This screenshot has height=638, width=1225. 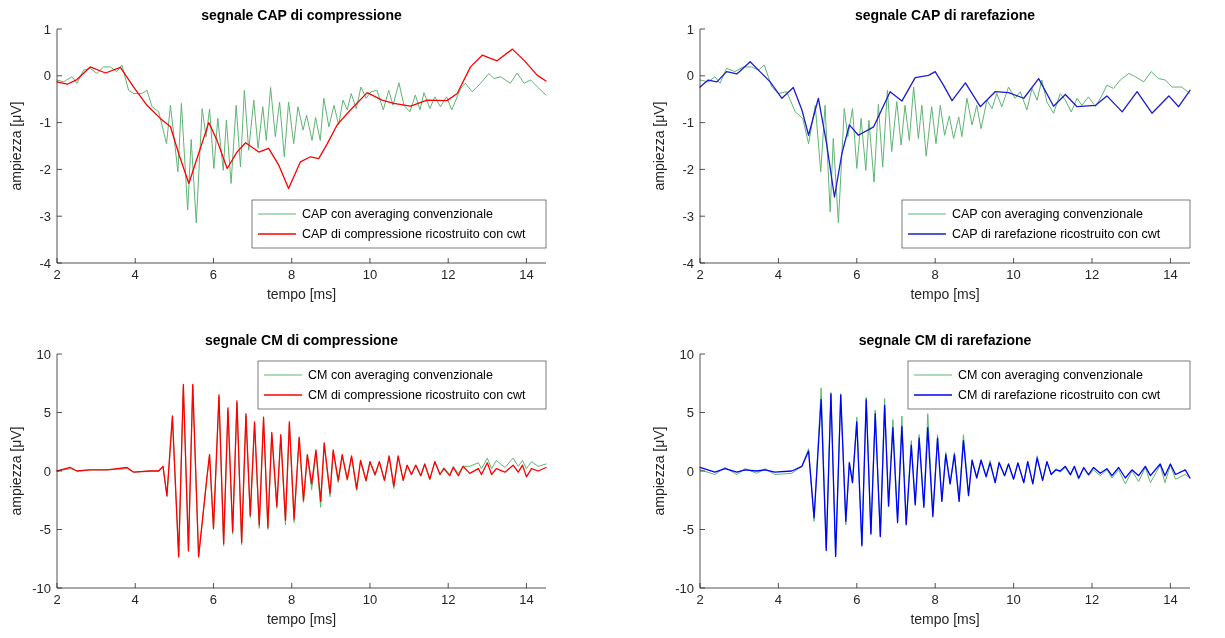 I want to click on legend-label: CAP di rarefazione ricostruito con cwt, so click(x=1056, y=234).